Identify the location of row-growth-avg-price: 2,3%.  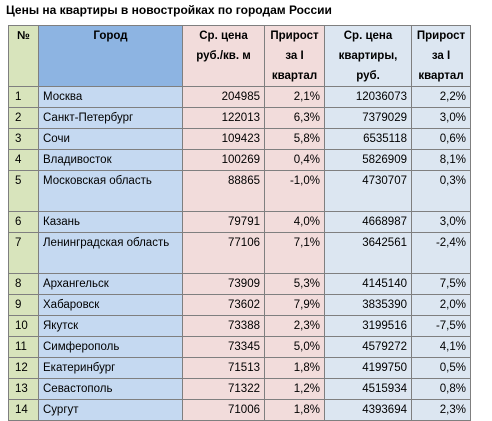
(441, 410).